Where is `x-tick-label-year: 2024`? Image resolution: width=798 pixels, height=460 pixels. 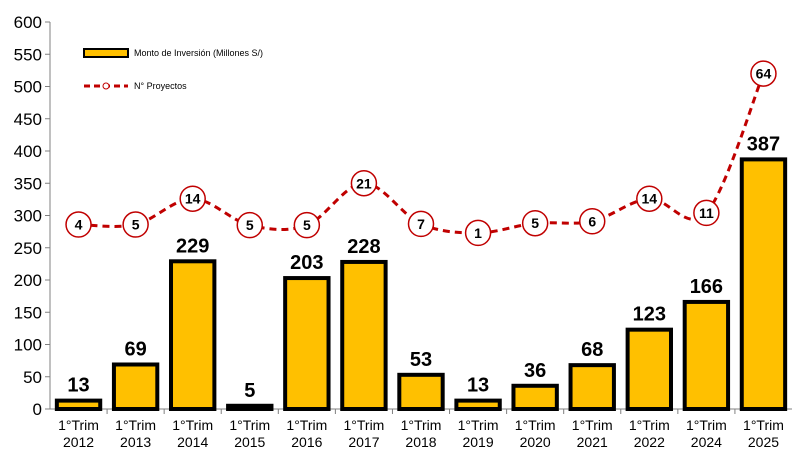 x-tick-label-year: 2024 is located at coordinates (706, 442).